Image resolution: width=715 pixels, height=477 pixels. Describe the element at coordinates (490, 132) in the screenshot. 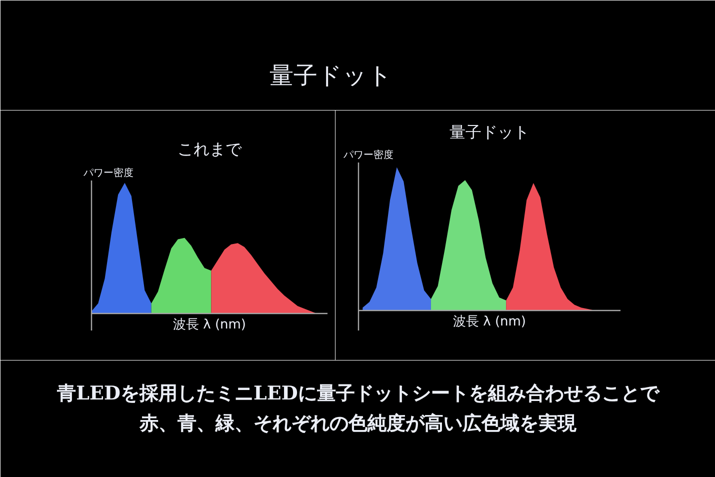

I see `chart-title: 量子ドット` at that location.